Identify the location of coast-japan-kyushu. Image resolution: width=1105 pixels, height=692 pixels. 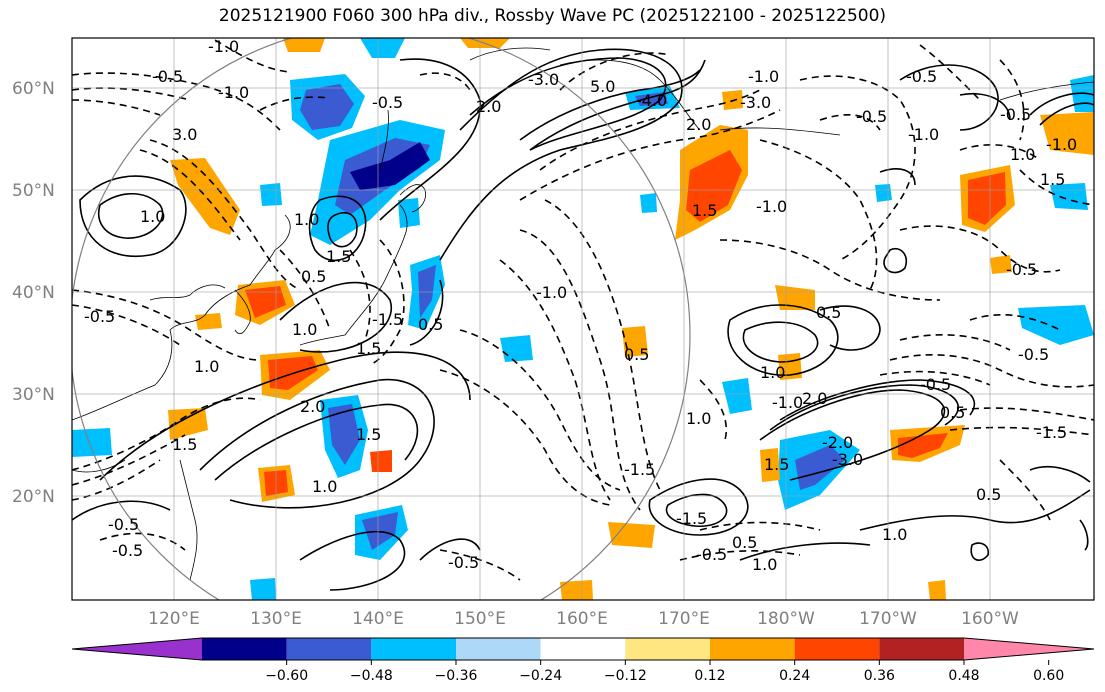
(322, 340).